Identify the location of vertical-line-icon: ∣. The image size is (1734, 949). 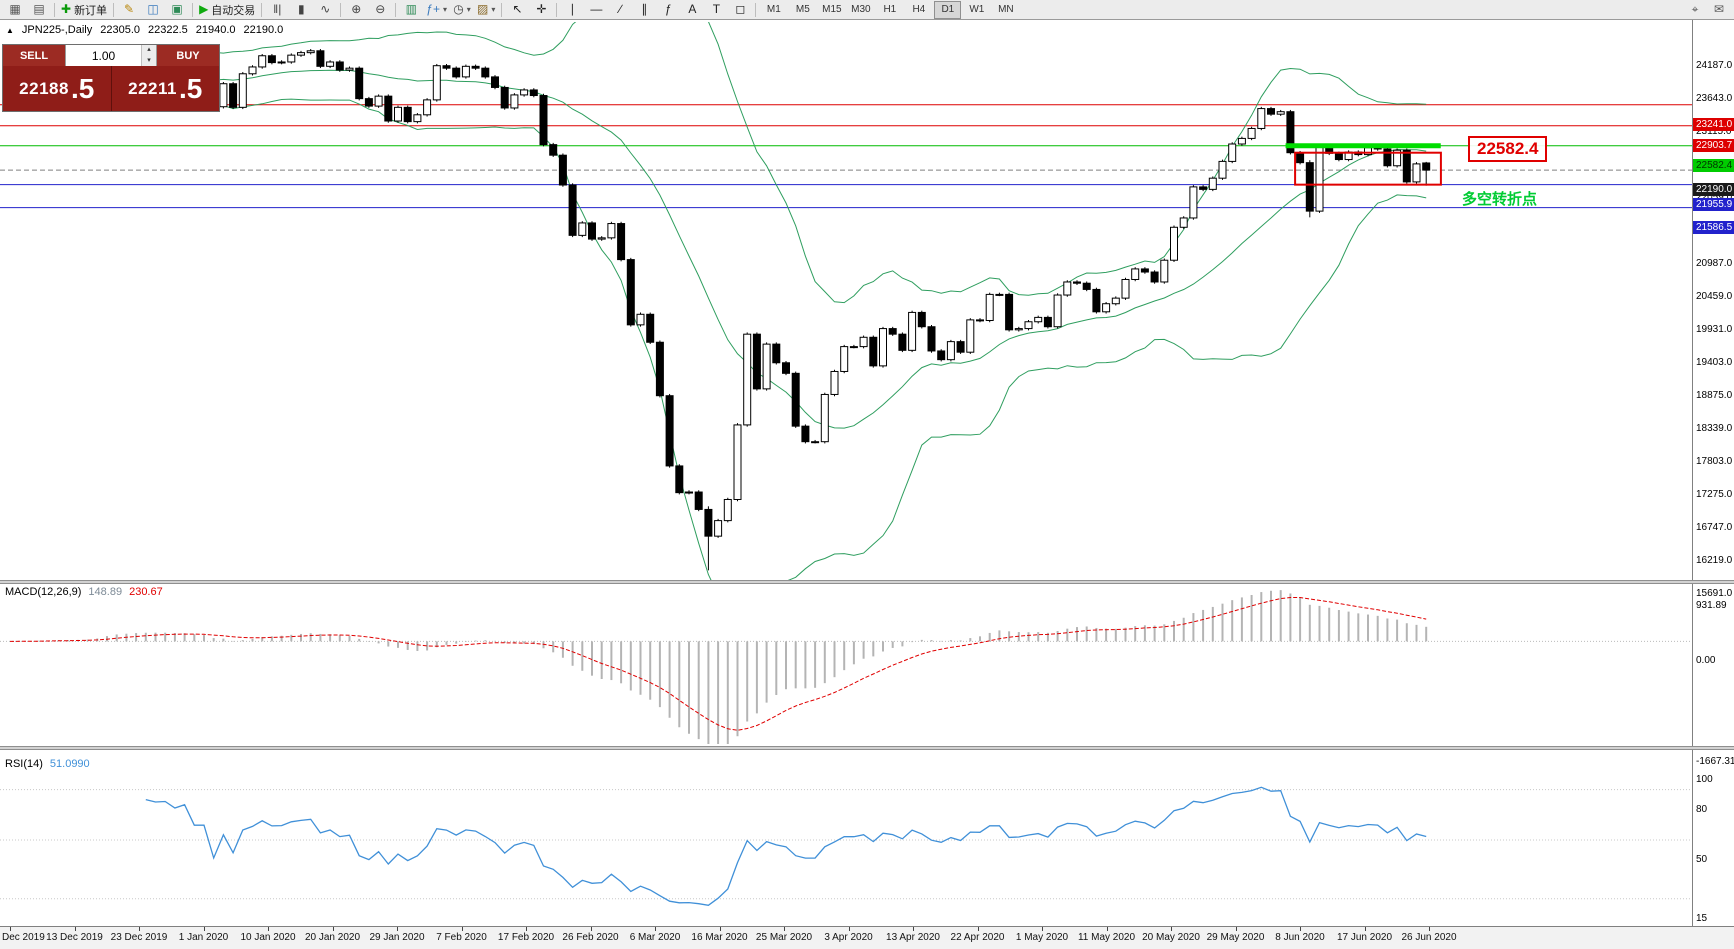
(572, 9).